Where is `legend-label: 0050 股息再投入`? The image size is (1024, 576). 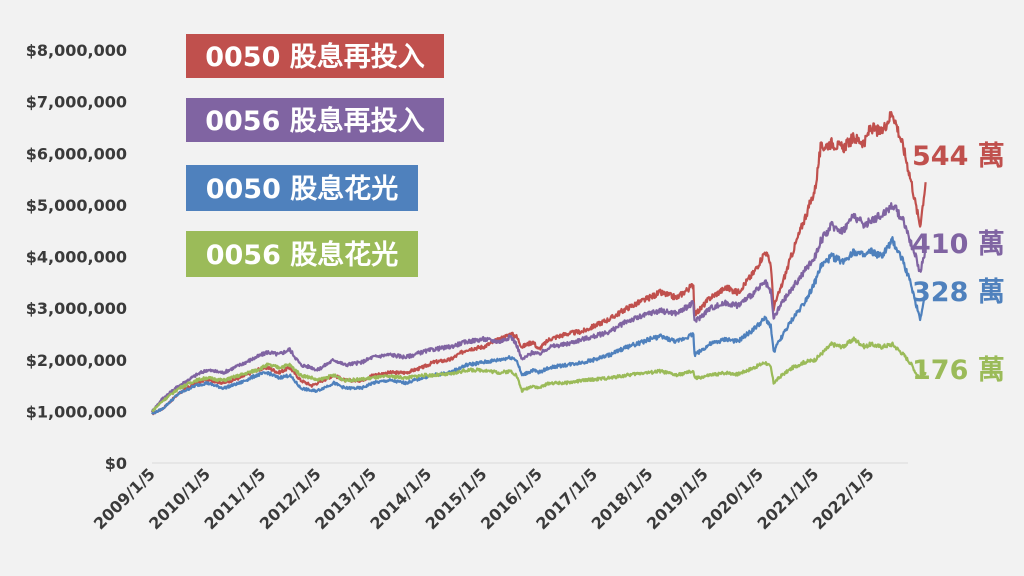 legend-label: 0050 股息再投入 is located at coordinates (315, 57).